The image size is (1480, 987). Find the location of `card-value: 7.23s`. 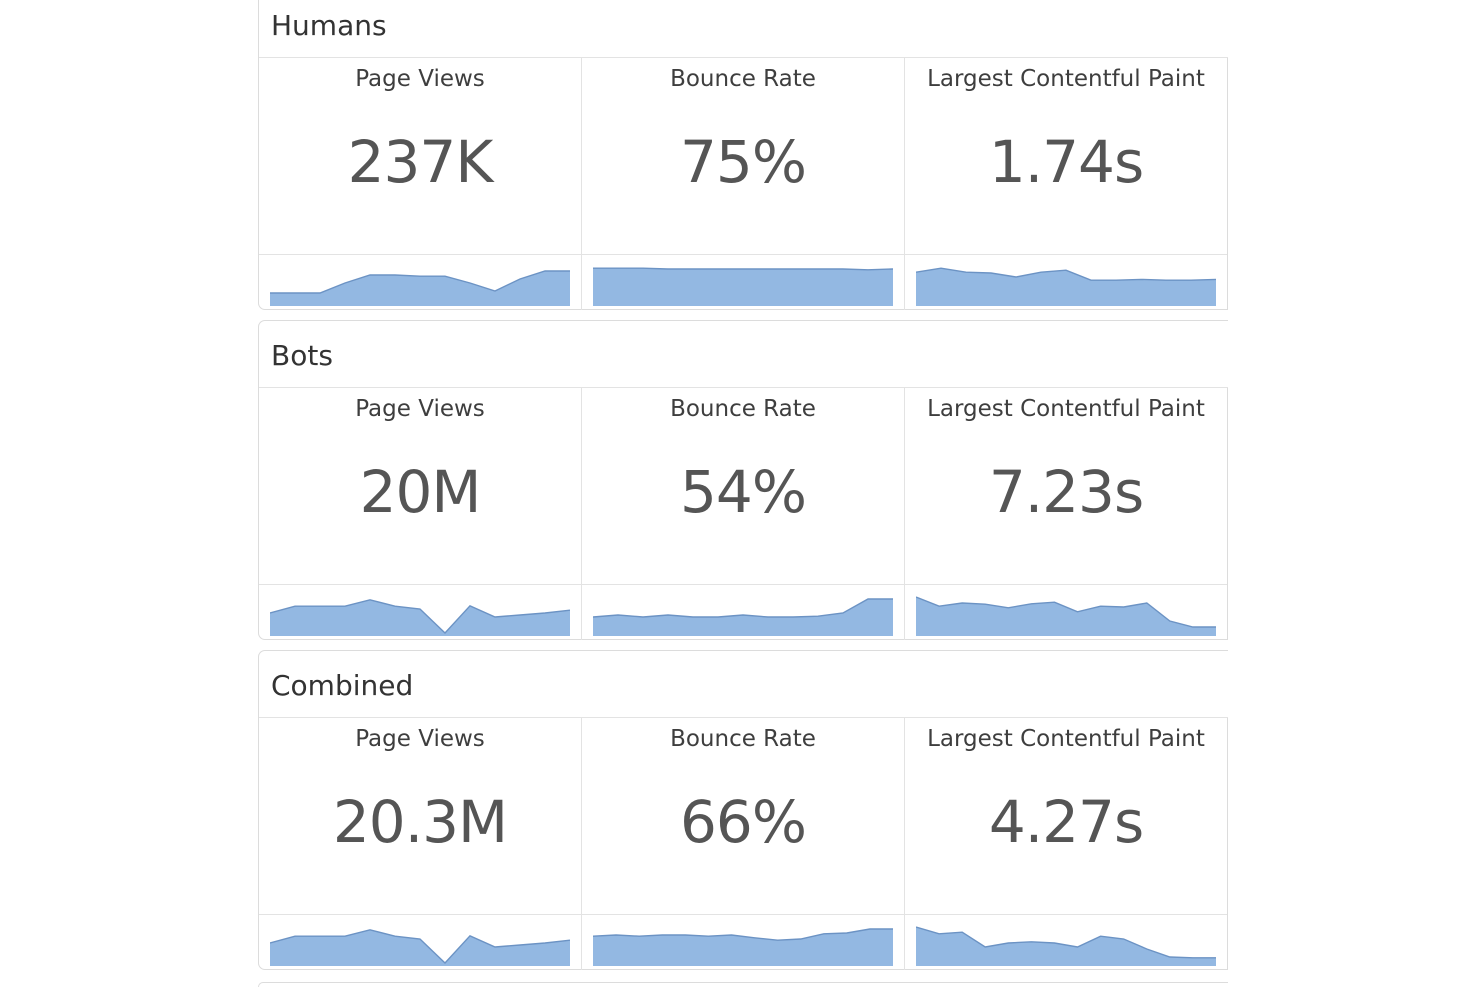

card-value: 7.23s is located at coordinates (1066, 506).